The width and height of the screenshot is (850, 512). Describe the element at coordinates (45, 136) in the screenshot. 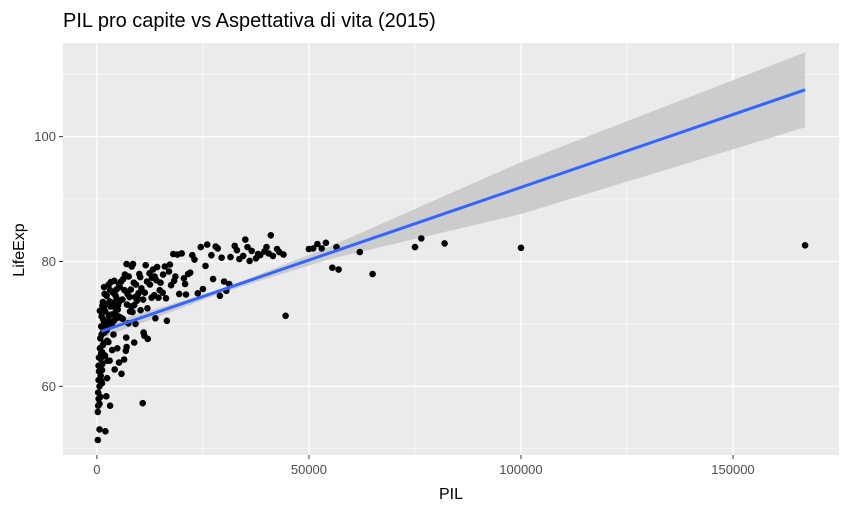

I see `y-tick-label: 100` at that location.